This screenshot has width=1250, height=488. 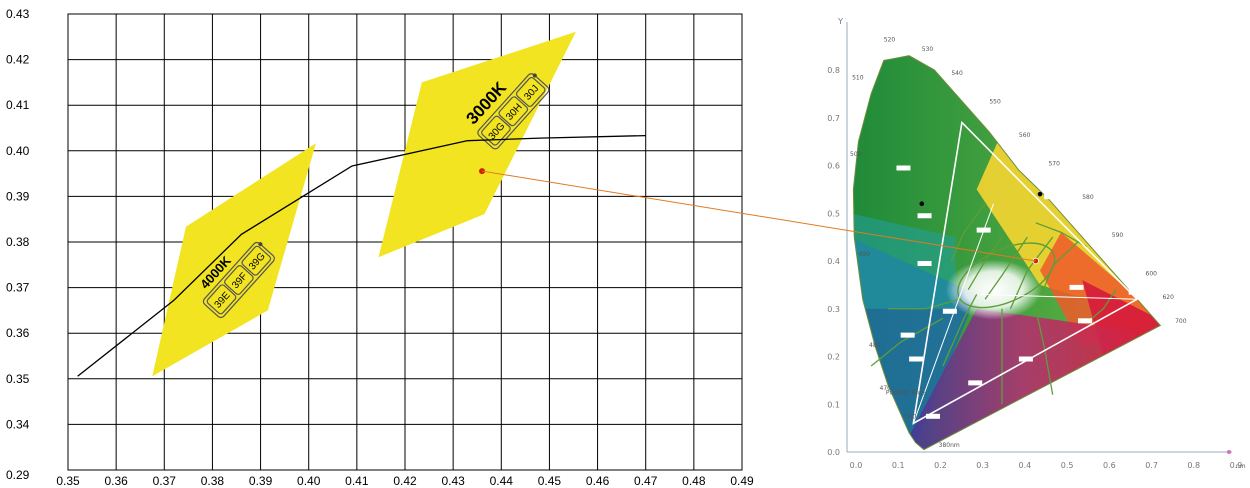 What do you see at coordinates (833, 213) in the screenshot?
I see `cie-y-tick: 0.5` at bounding box center [833, 213].